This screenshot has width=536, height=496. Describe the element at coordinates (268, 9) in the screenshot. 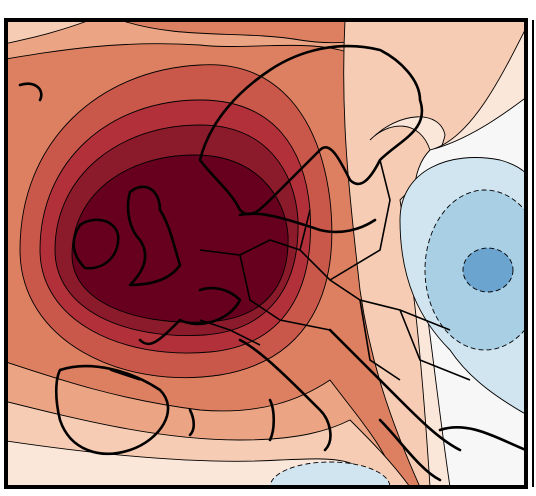

I see `title-crop` at that location.